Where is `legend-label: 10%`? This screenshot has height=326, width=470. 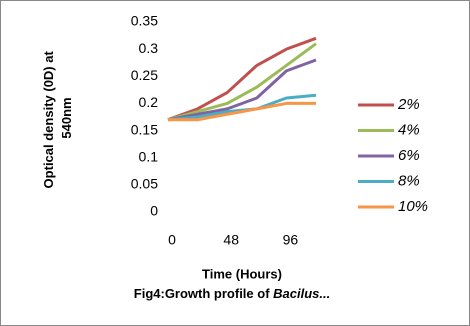
legend-label: 10% is located at coordinates (413, 206).